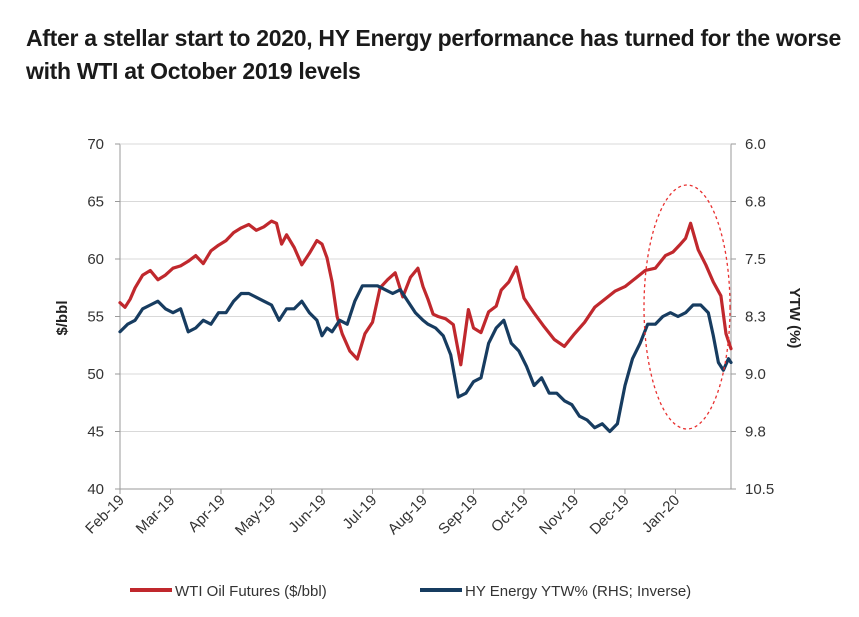 Image resolution: width=859 pixels, height=617 pixels. Describe the element at coordinates (755, 317) in the screenshot. I see `y2-tick-label: 8.3` at that location.